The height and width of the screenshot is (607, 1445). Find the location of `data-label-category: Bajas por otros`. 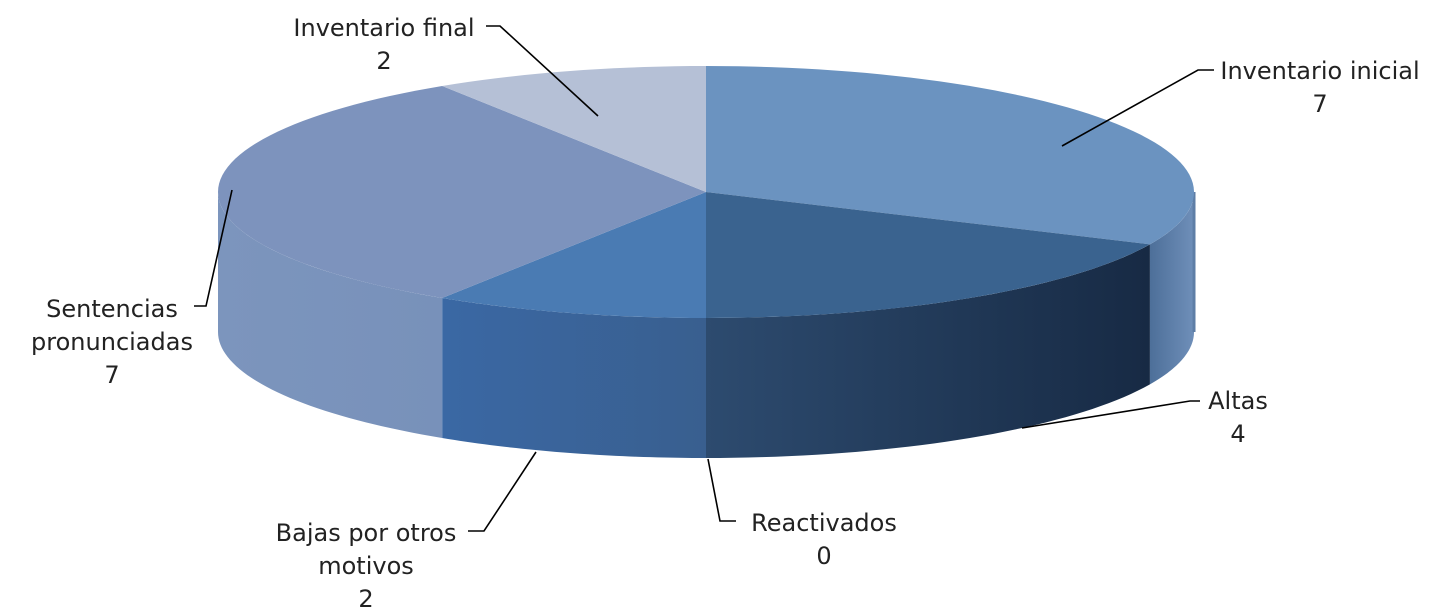

data-label-category: Bajas por otros is located at coordinates (366, 533).